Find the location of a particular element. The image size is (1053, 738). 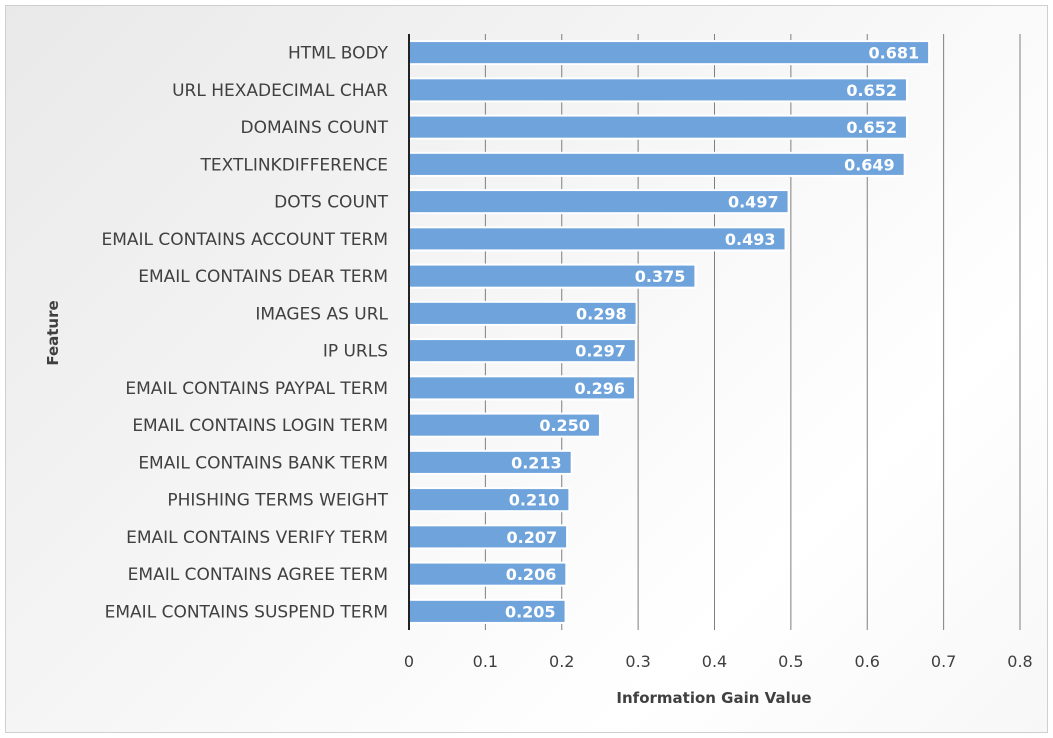

category-label: EMAIL CONTAINS ACCOUNT TERM is located at coordinates (244, 240).